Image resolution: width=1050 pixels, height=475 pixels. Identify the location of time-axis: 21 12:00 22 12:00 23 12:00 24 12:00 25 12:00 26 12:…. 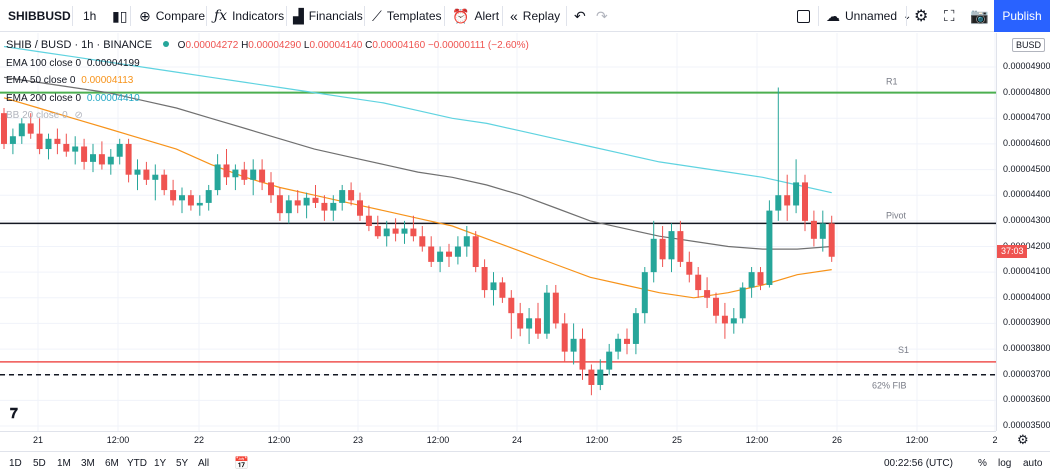
(499, 441).